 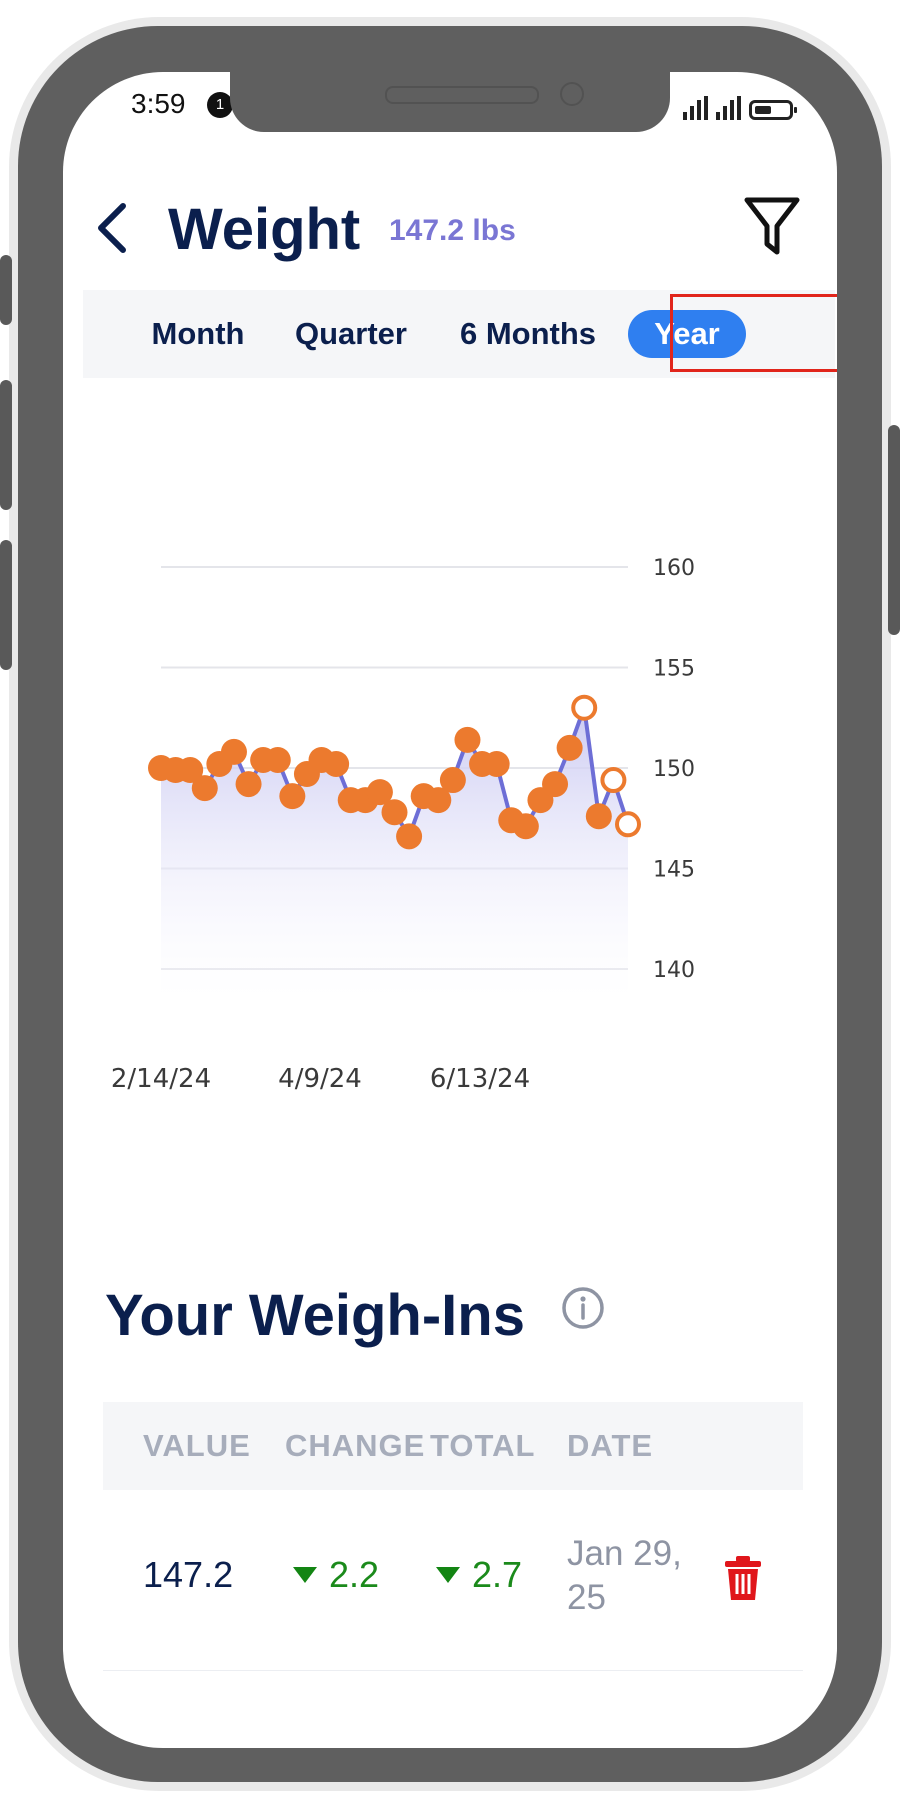 I want to click on weigh-in-change-value: 2.2, so click(x=354, y=1574).